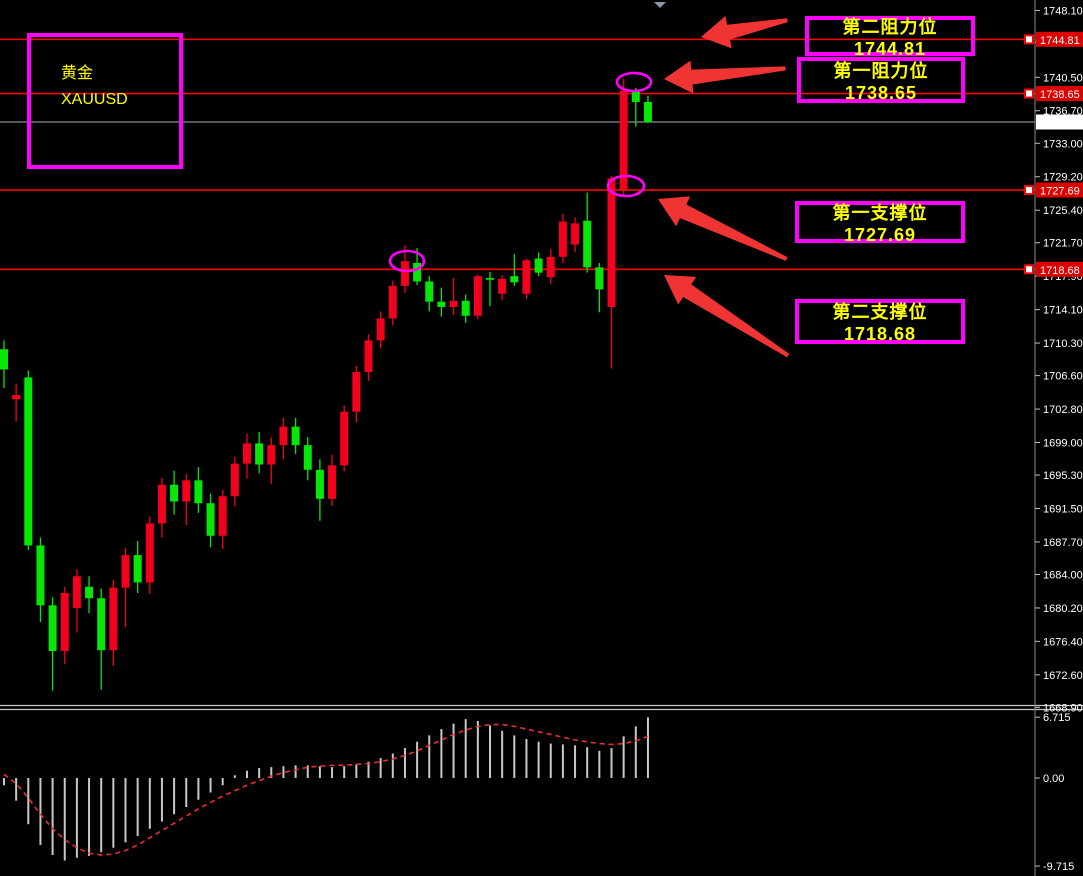  I want to click on axis-price-badge-label: 1718.68, so click(1060, 271).